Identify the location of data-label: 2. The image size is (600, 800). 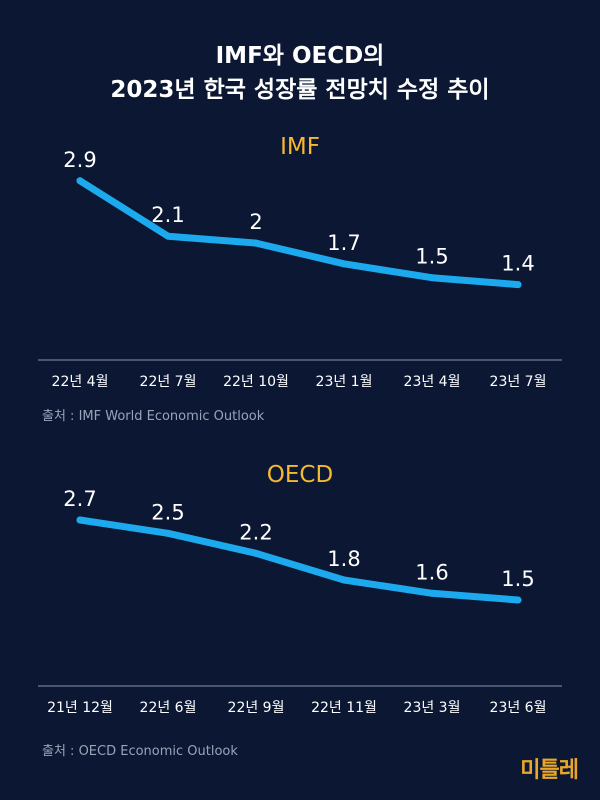
(255, 222).